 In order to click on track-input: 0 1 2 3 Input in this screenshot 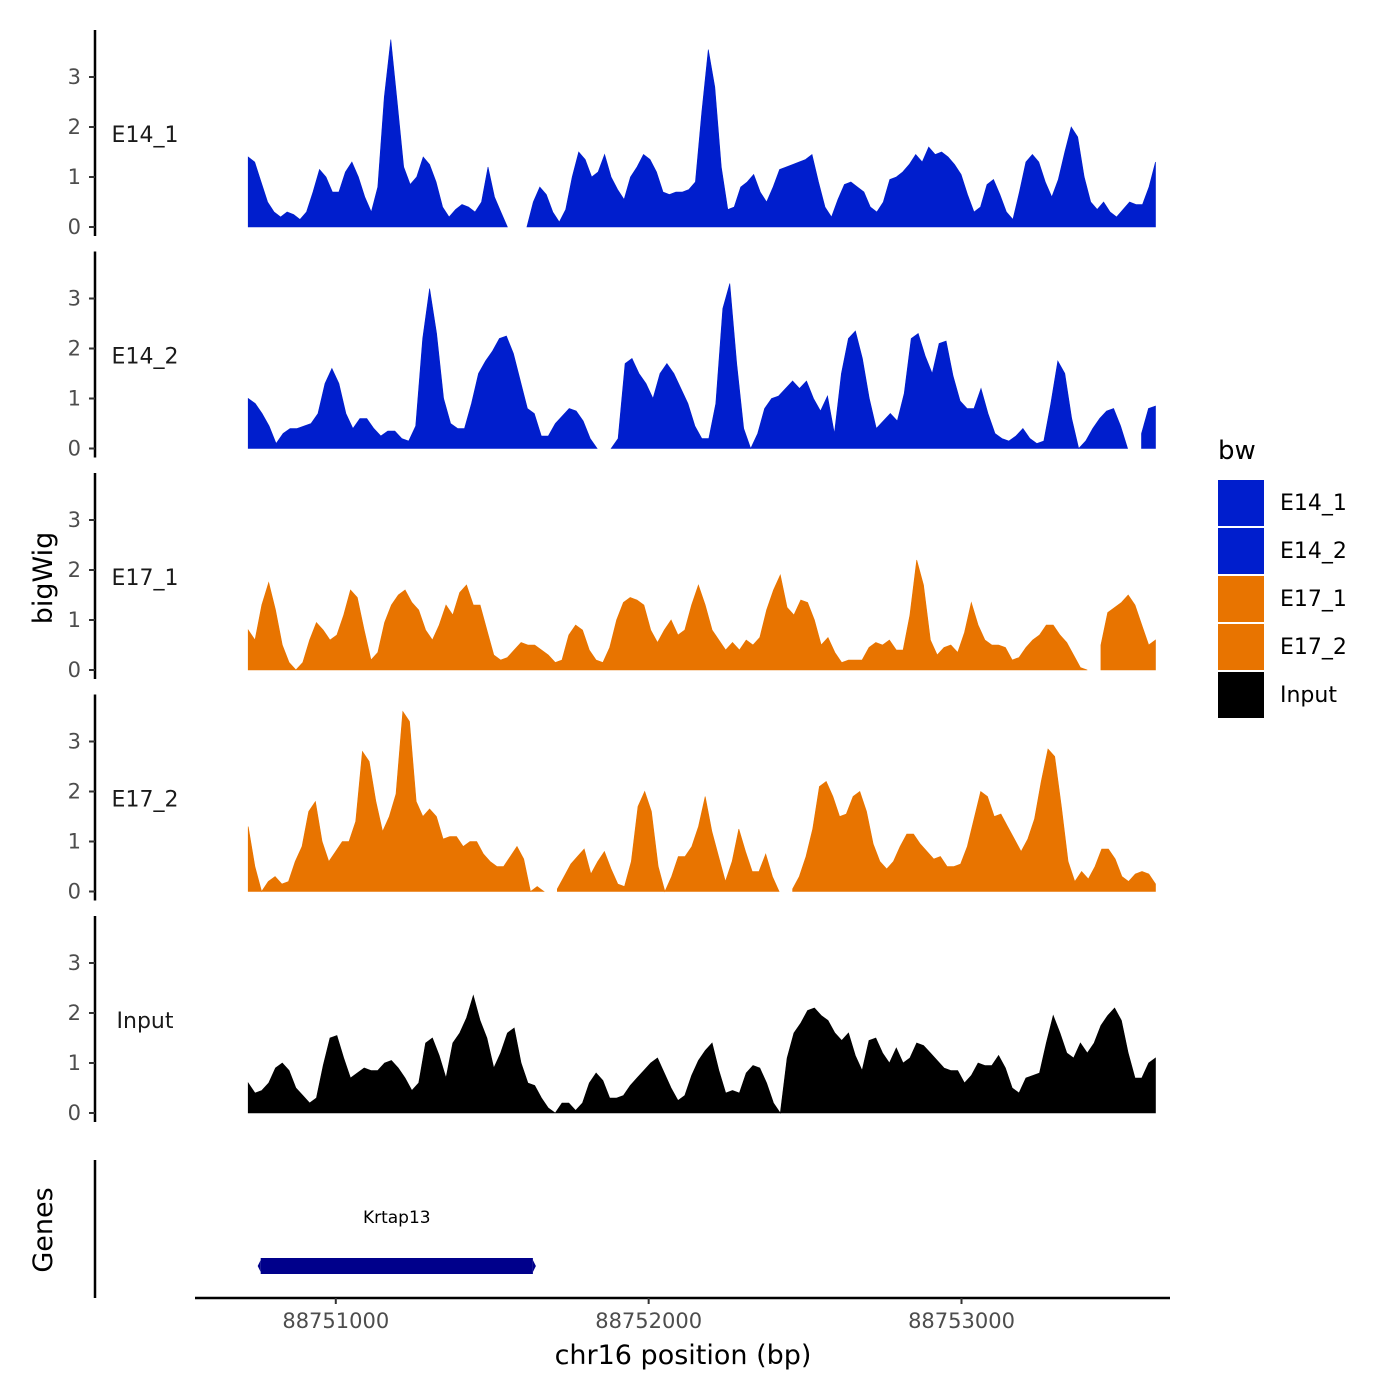, I will do `click(612, 1020)`.